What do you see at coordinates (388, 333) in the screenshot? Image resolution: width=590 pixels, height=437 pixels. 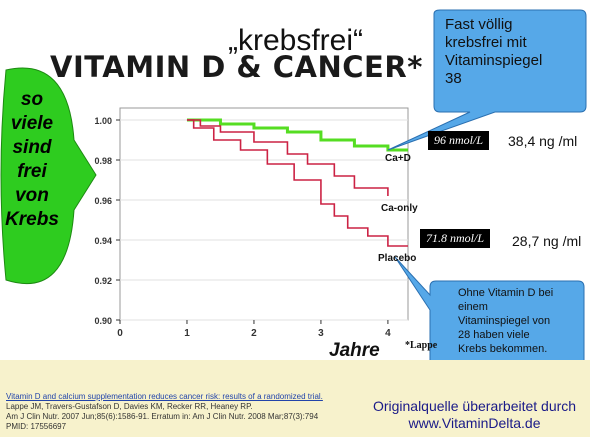 I see `x-tick-label: 4` at bounding box center [388, 333].